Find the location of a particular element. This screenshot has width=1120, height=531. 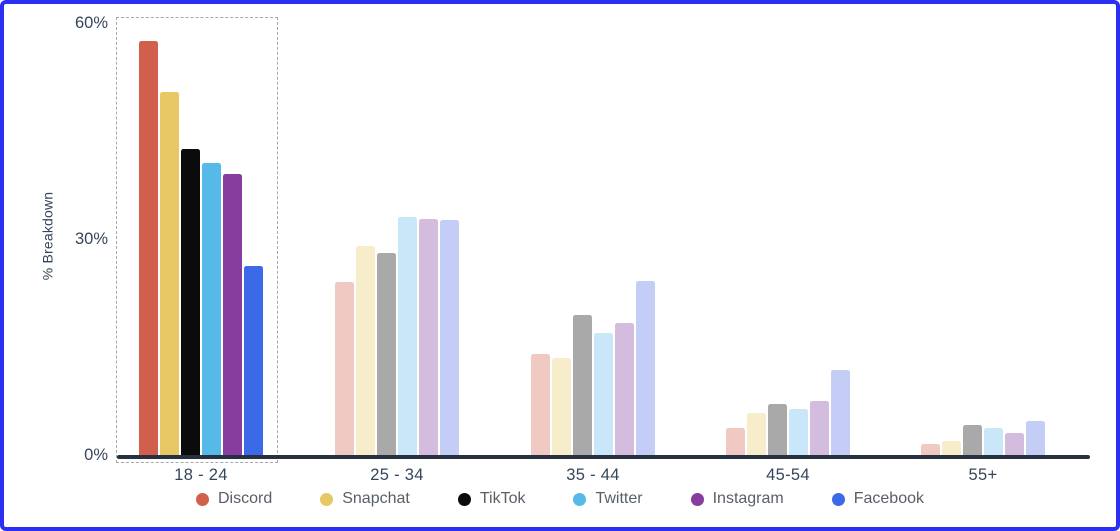

bar-instagram-55+ is located at coordinates (1014, 443).